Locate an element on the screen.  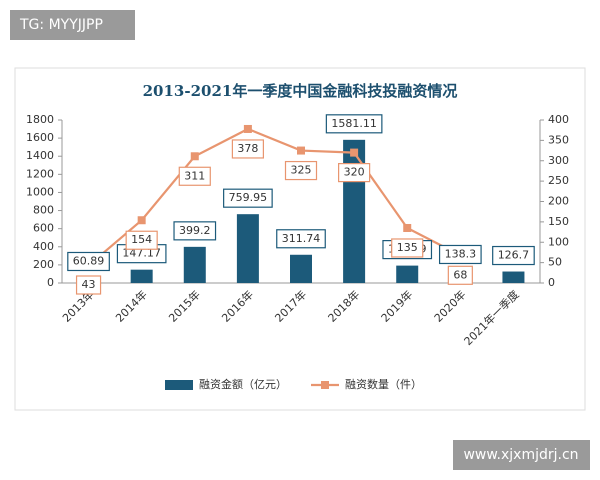
data-label: 68 is located at coordinates (460, 274).